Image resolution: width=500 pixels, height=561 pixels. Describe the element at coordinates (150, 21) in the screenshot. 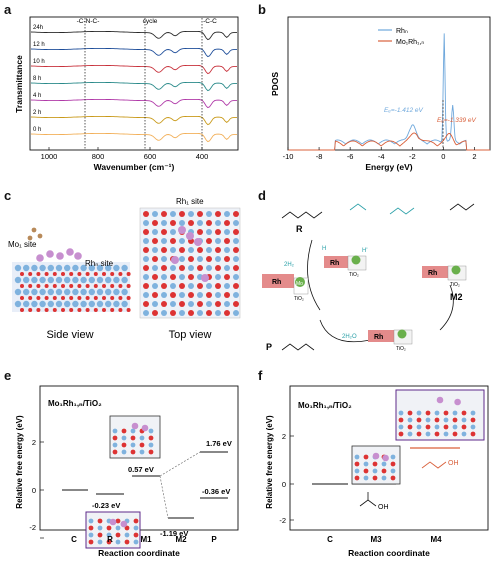

I see `annotation-cycle: cycle` at that location.